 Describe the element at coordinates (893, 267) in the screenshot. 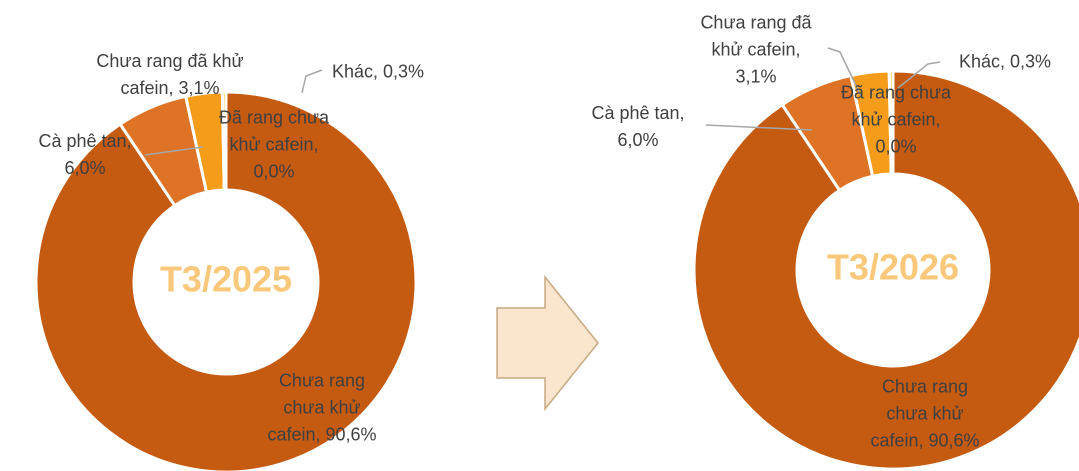

I see `center-label: T3/2026` at that location.